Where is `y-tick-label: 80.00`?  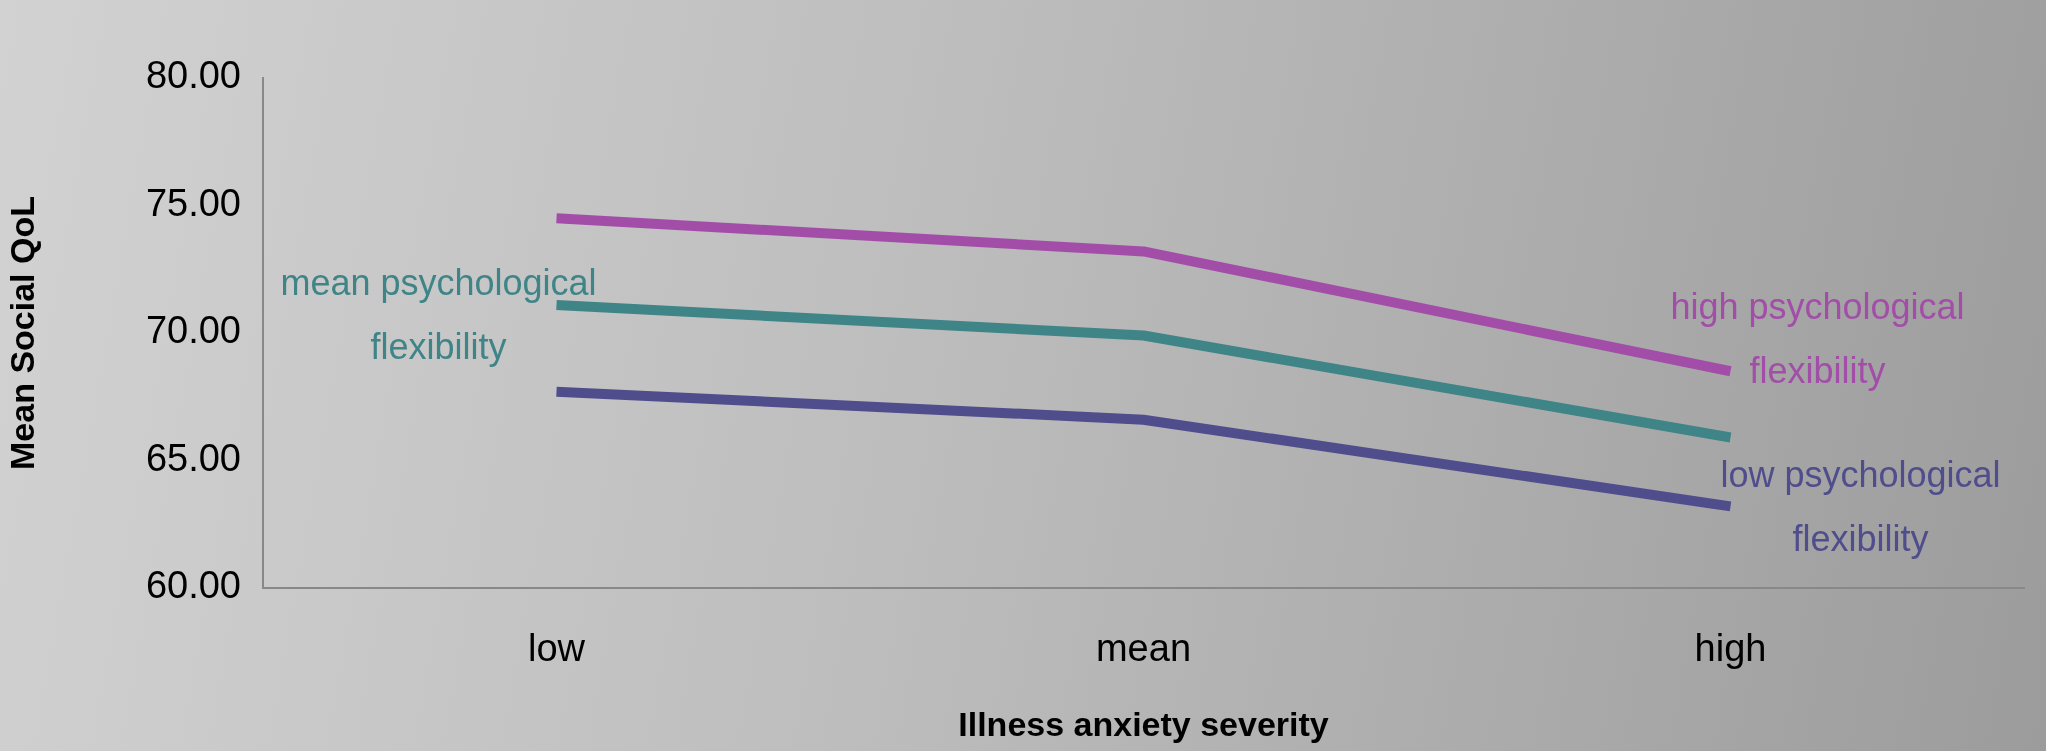
y-tick-label: 80.00 is located at coordinates (193, 75).